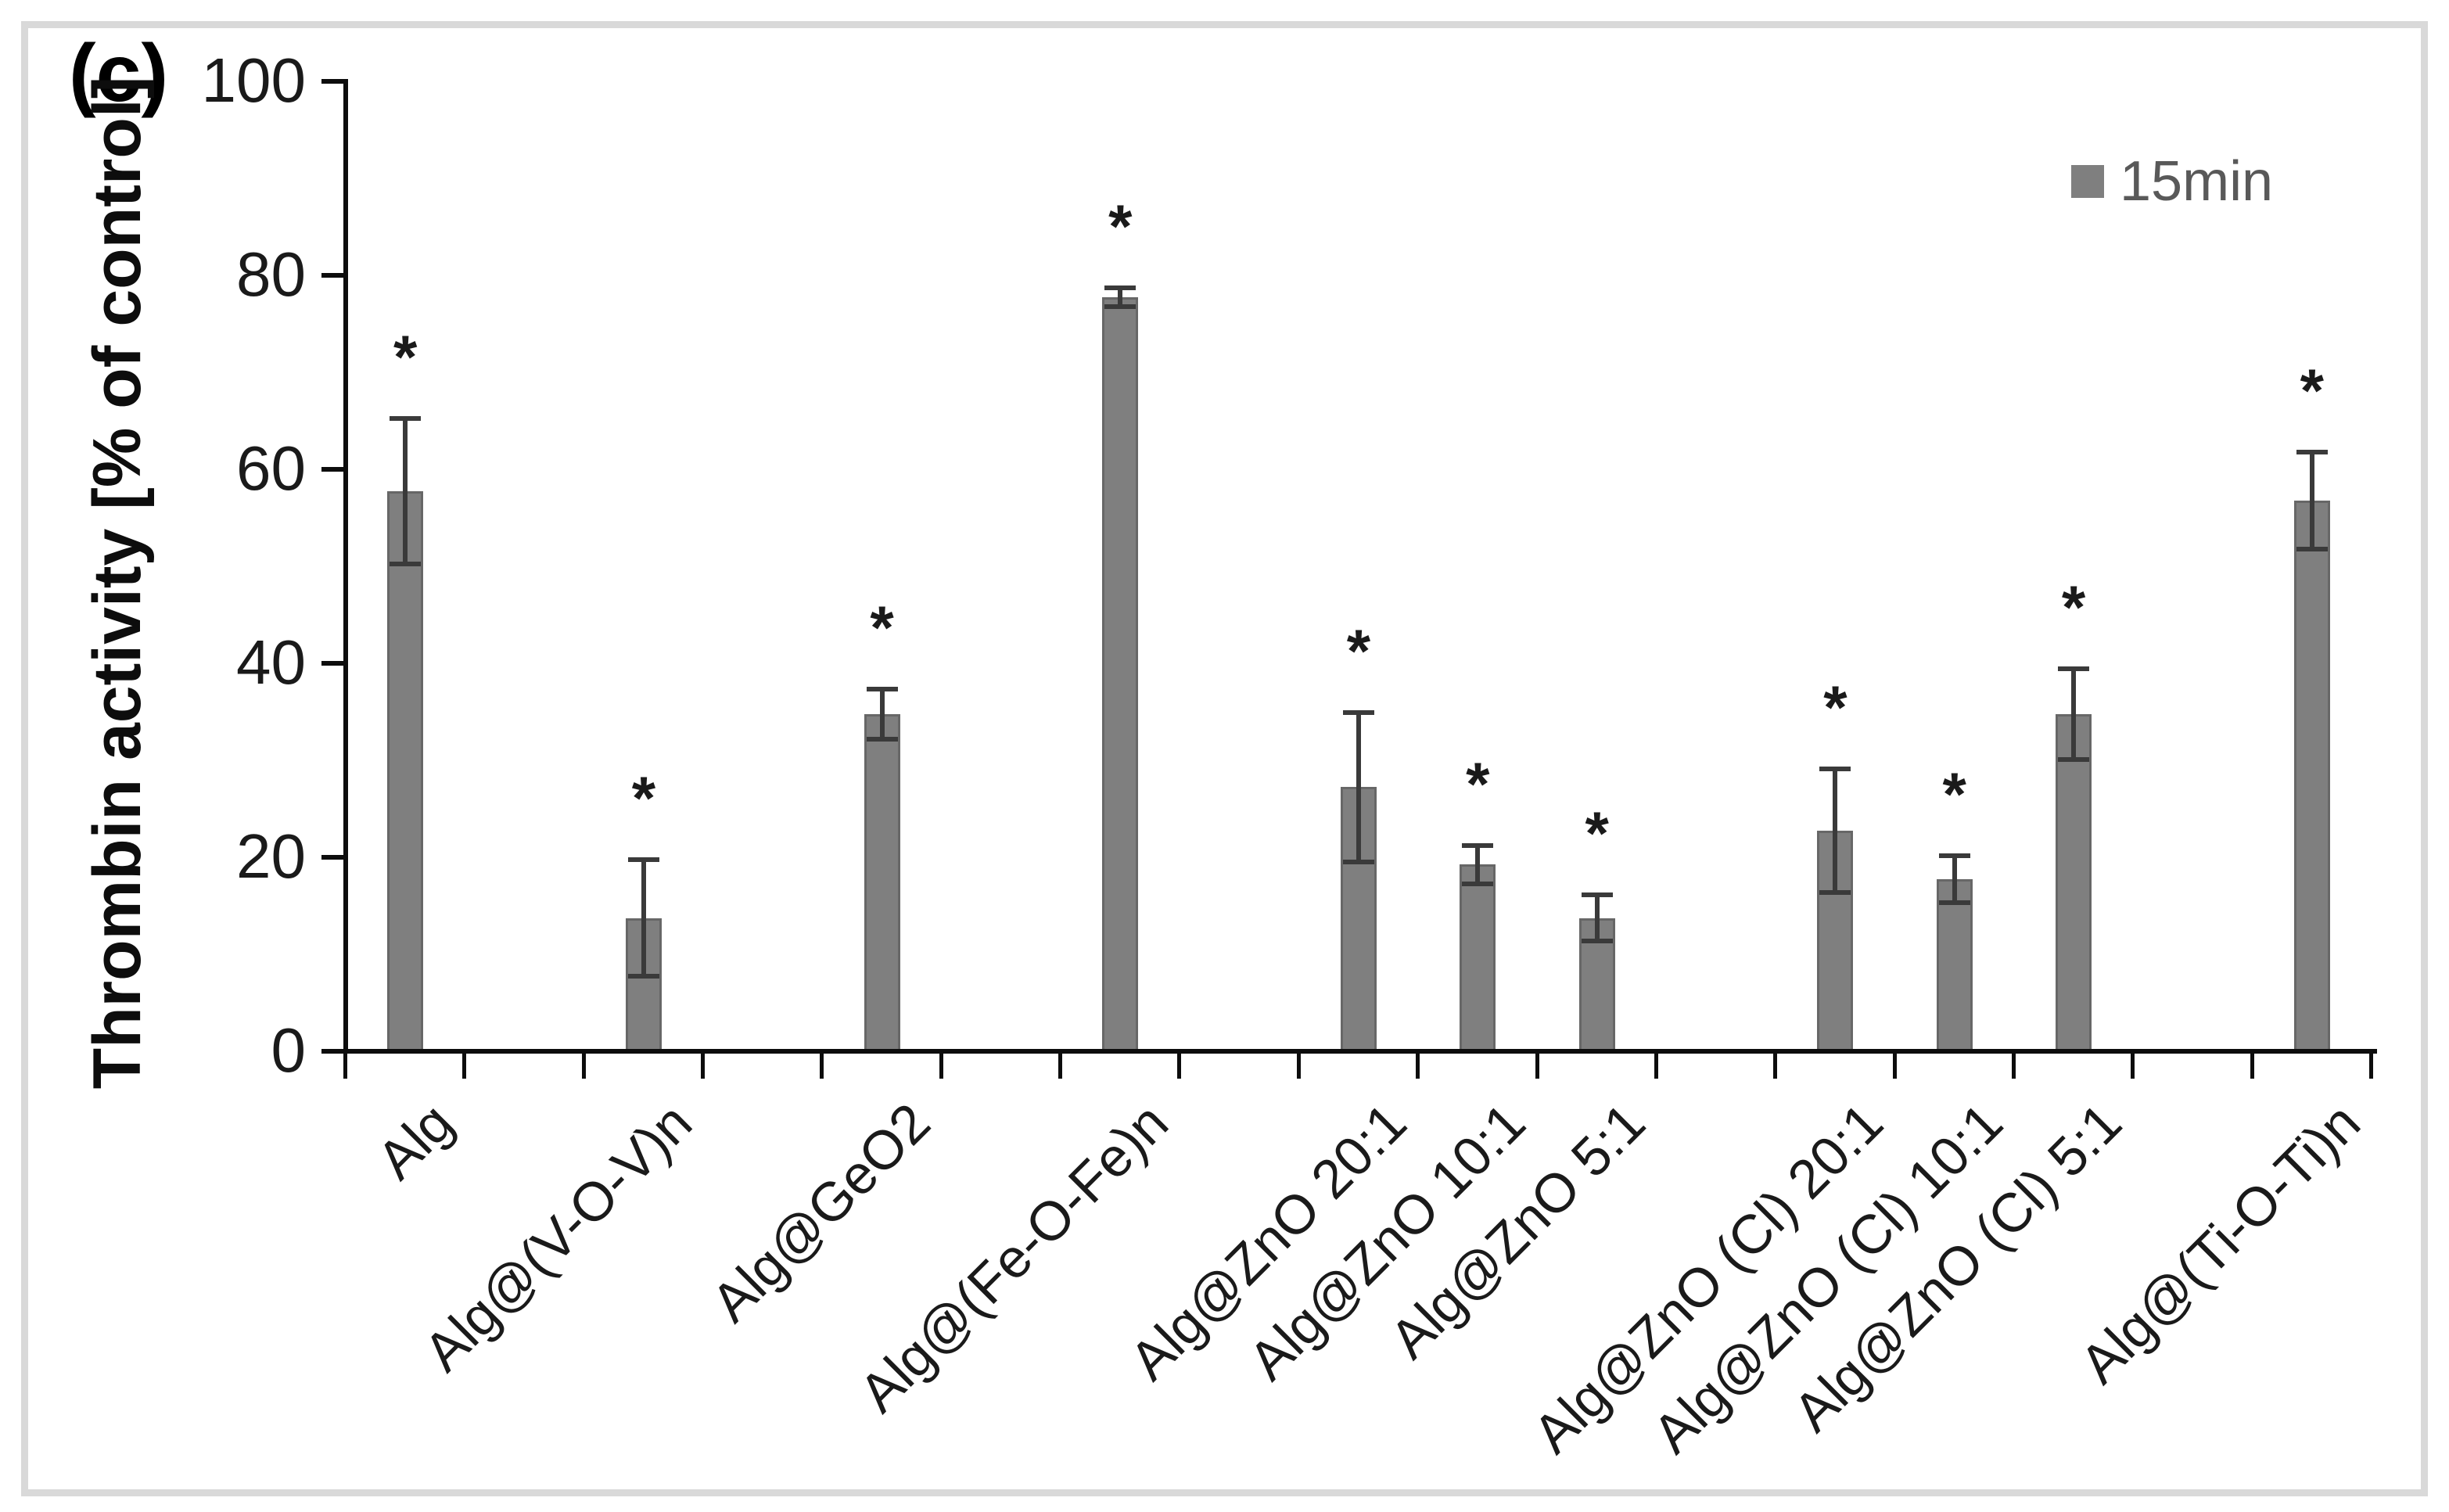 The width and height of the screenshot is (2449, 1512). What do you see at coordinates (117, 583) in the screenshot?
I see `y-axis-title: Thrombin activity [% of control]` at bounding box center [117, 583].